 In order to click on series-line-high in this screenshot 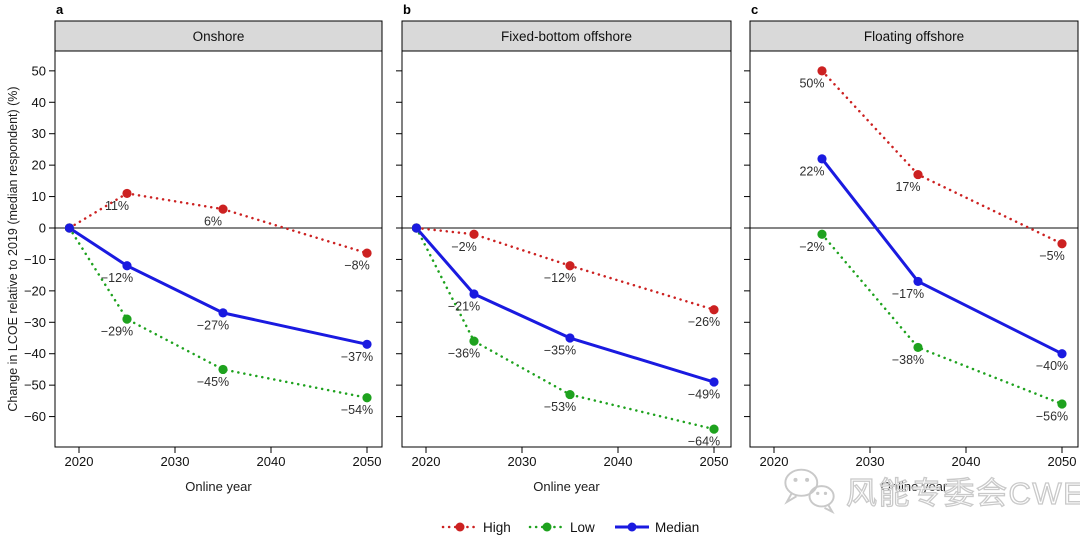, I will do `click(218, 223)`.